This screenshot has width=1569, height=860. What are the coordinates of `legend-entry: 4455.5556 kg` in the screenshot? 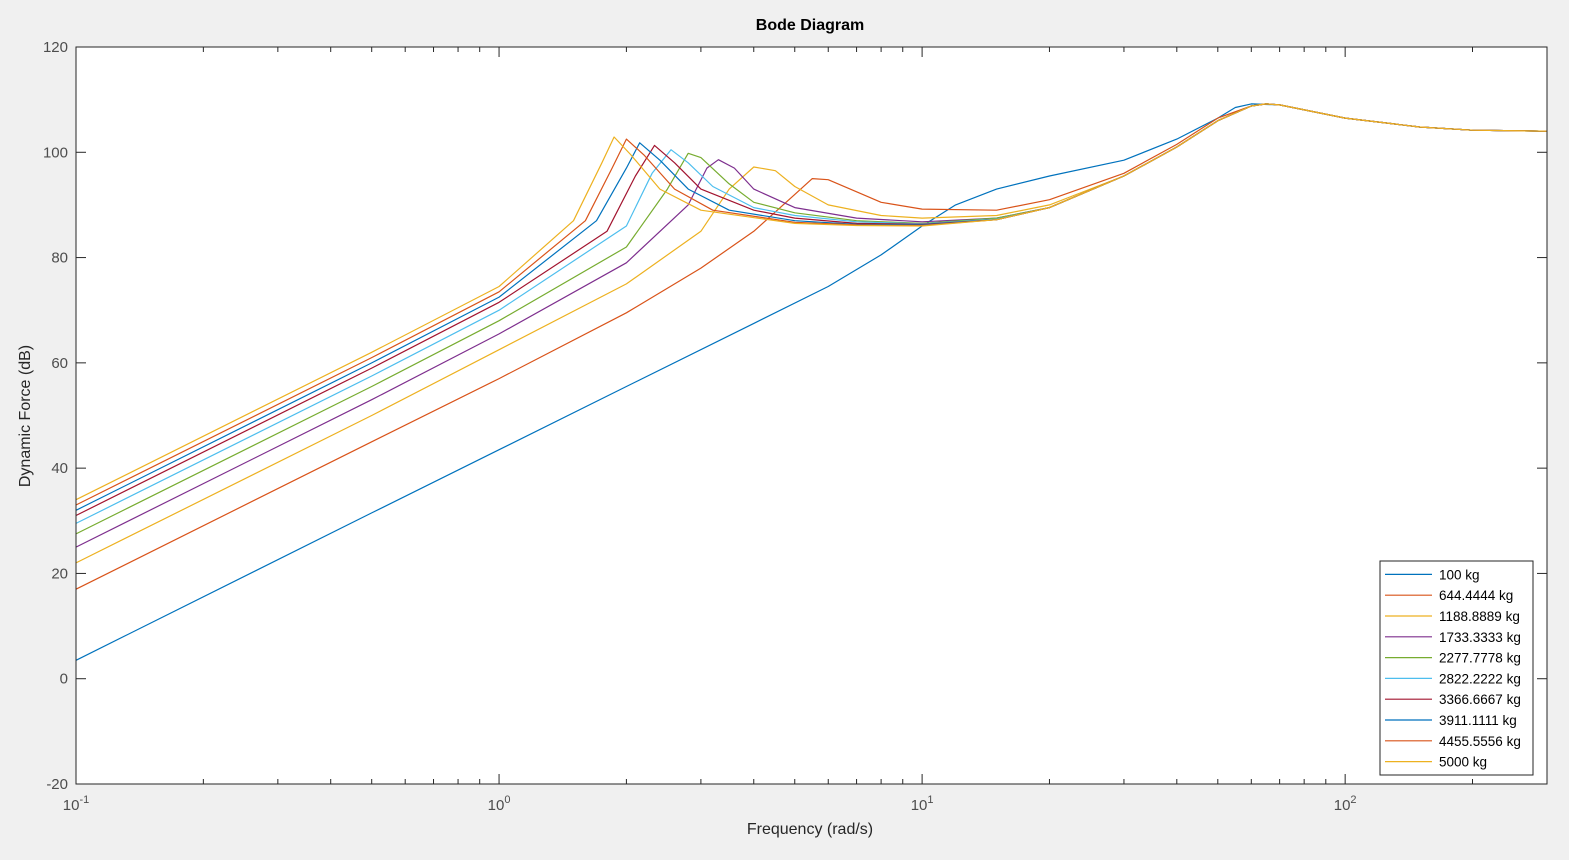 It's located at (1480, 741).